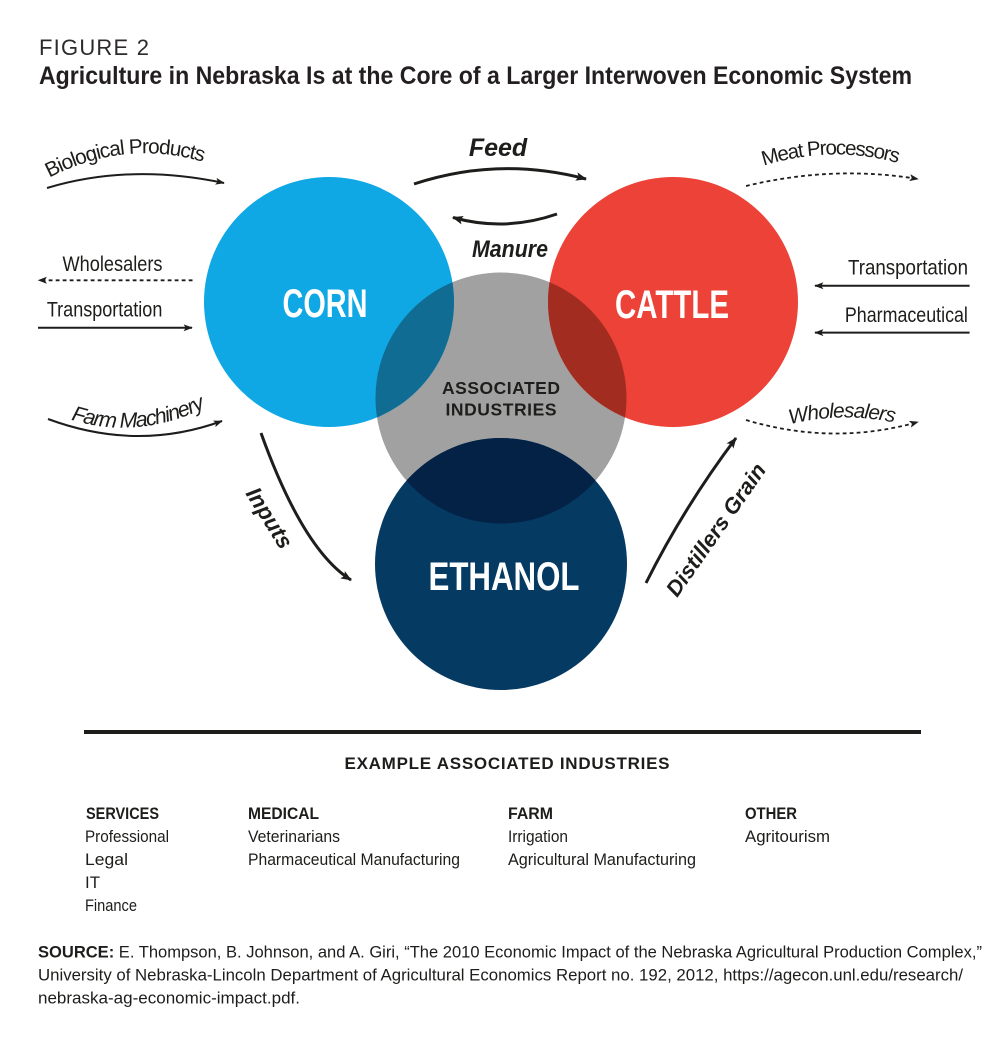 This screenshot has width=1000, height=1043. What do you see at coordinates (530, 813) in the screenshot?
I see `svg-text: FARM` at bounding box center [530, 813].